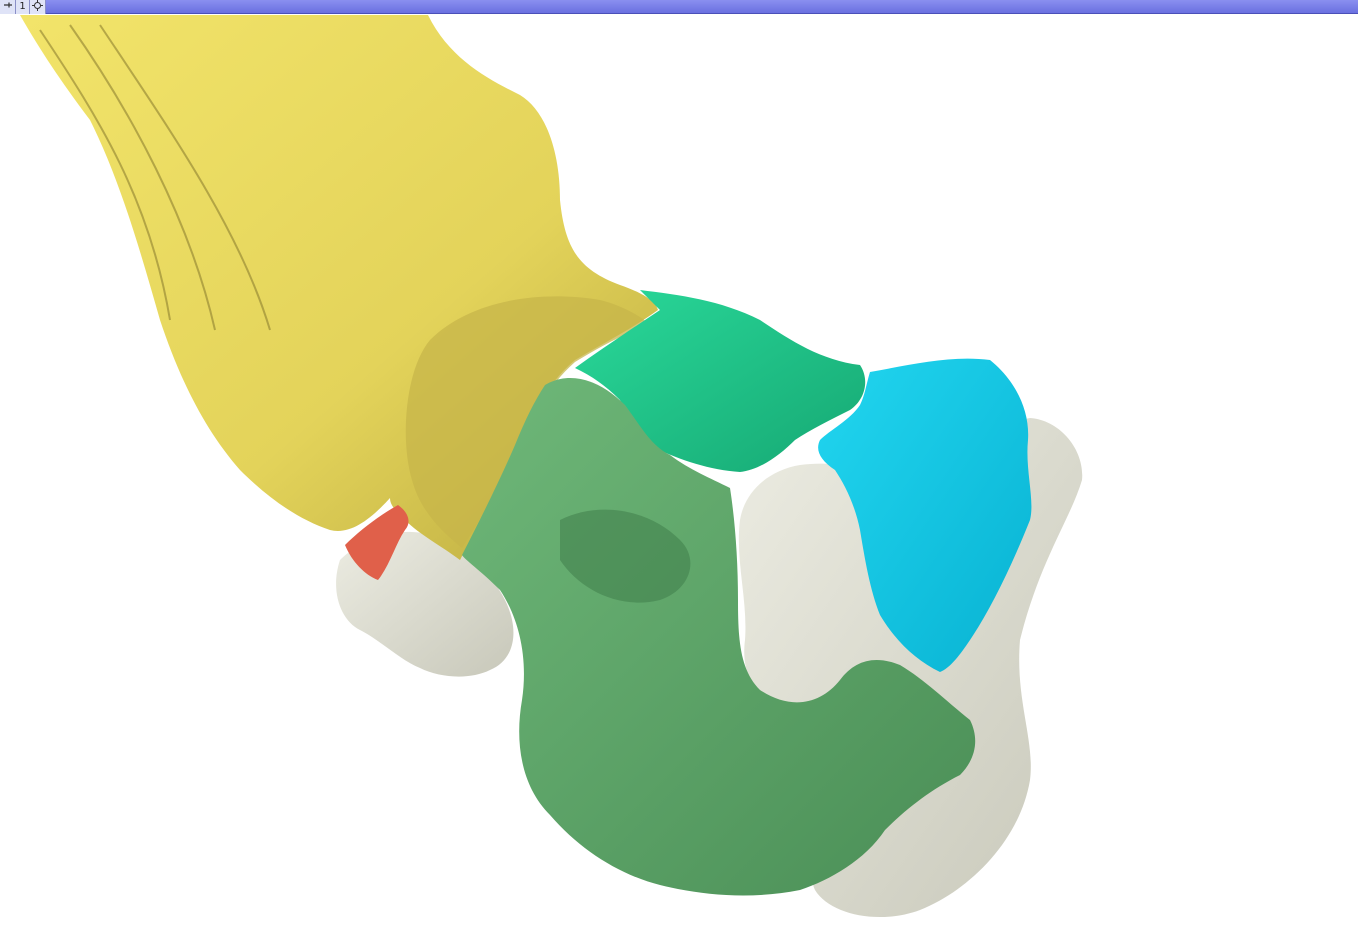  What do you see at coordinates (720, 381) in the screenshot?
I see `teal-segment` at bounding box center [720, 381].